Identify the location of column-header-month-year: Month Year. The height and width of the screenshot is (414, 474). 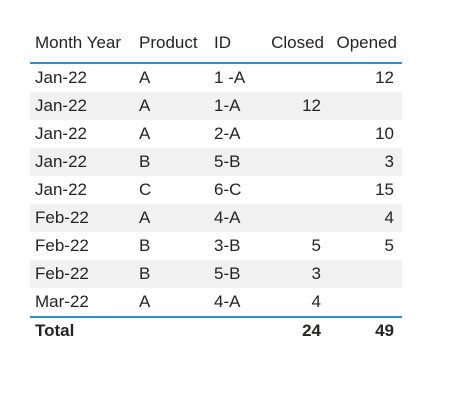
(82, 44).